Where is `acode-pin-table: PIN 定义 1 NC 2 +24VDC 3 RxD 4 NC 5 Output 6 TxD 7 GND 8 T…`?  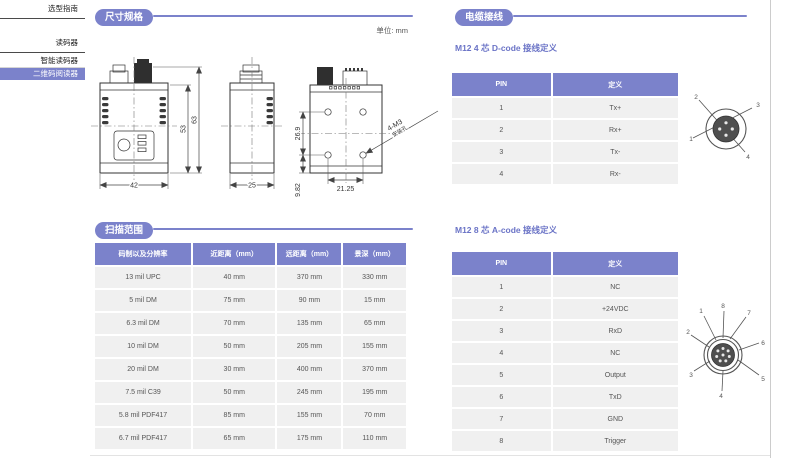
acode-pin-table: PIN 定义 1 NC 2 +24VDC 3 RxD 4 NC 5 Output 6 TxD 7 GND 8 T… is located at coordinates (565, 352).